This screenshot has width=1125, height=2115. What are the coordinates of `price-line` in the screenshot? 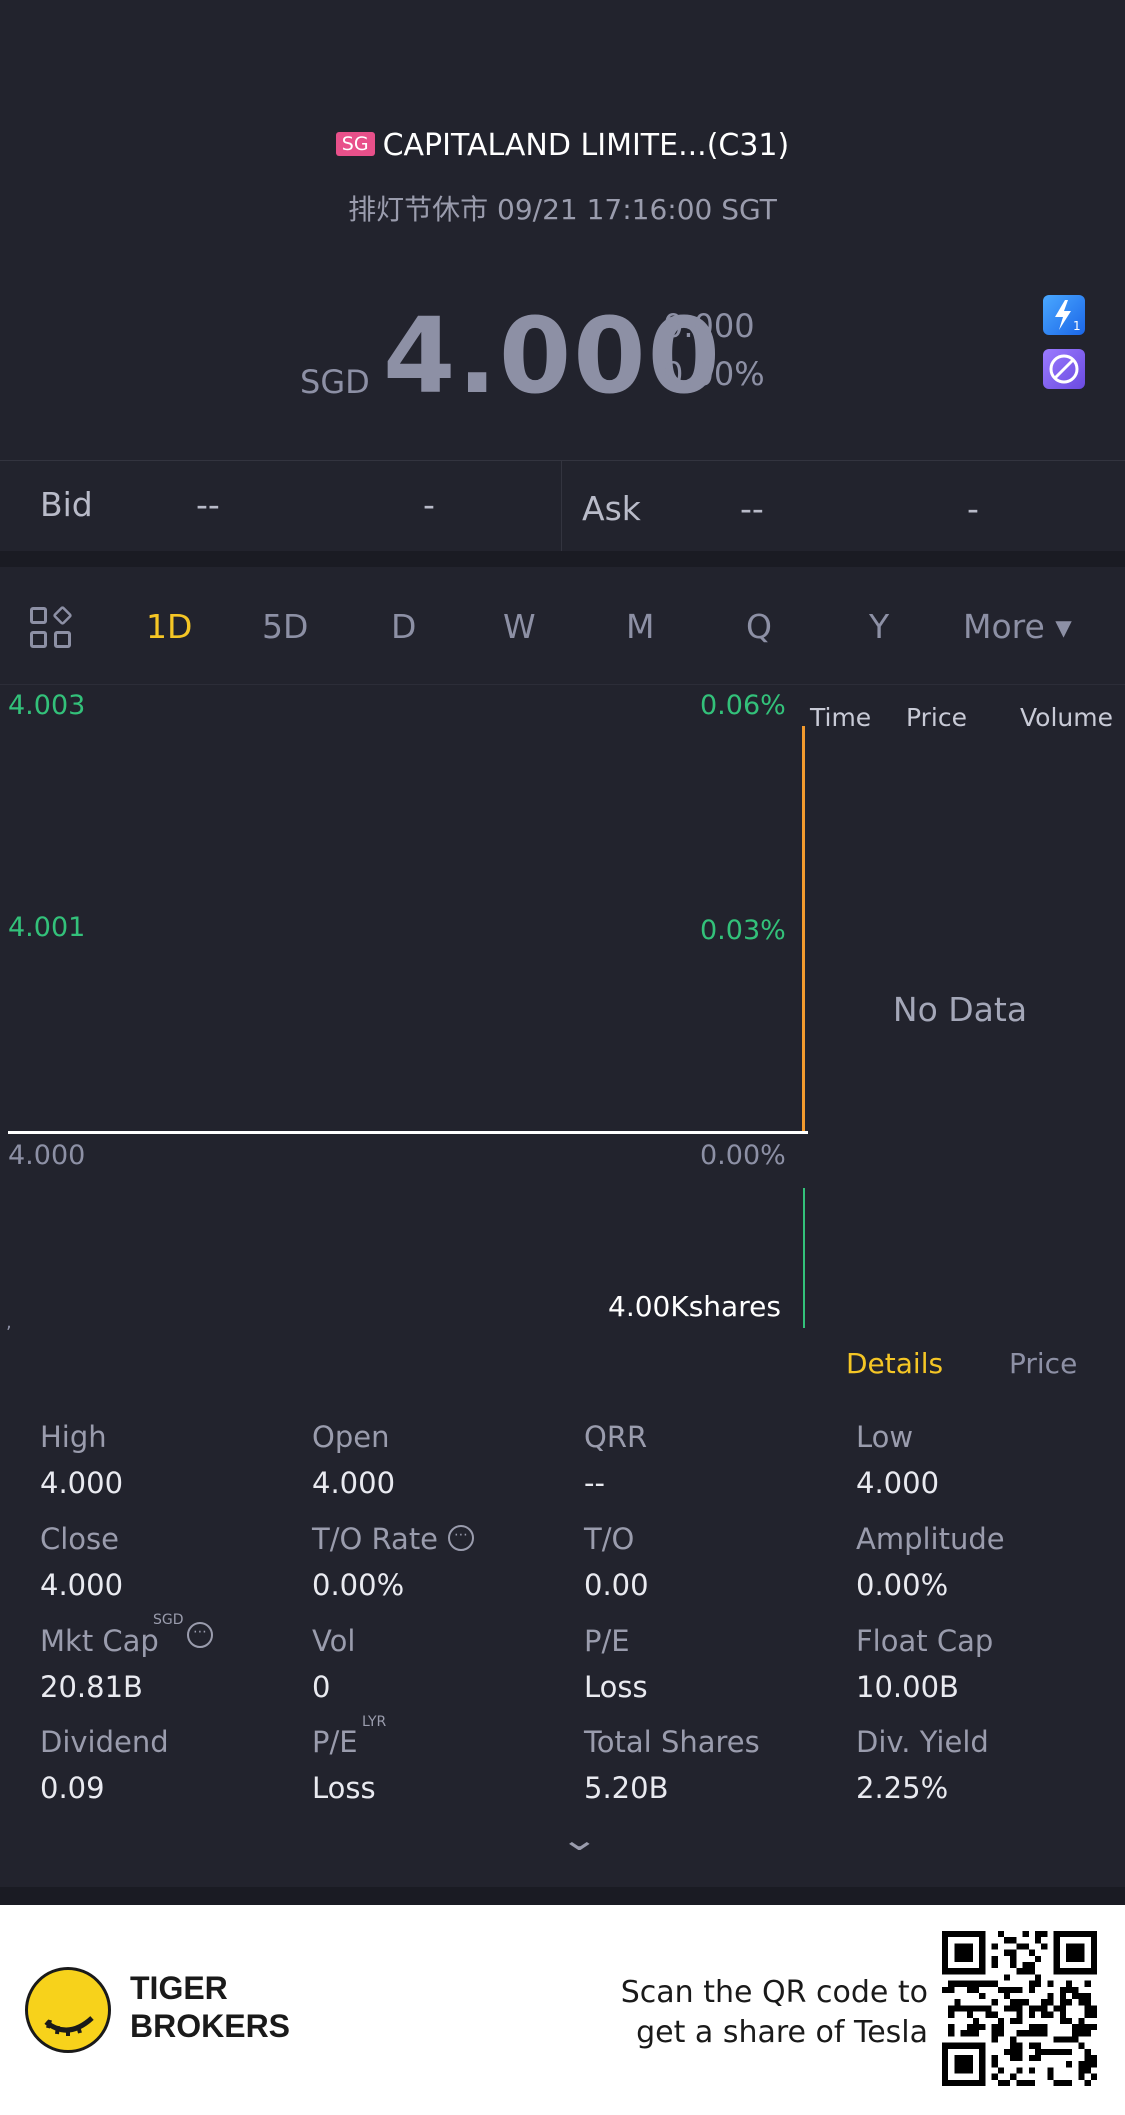 It's located at (408, 1132).